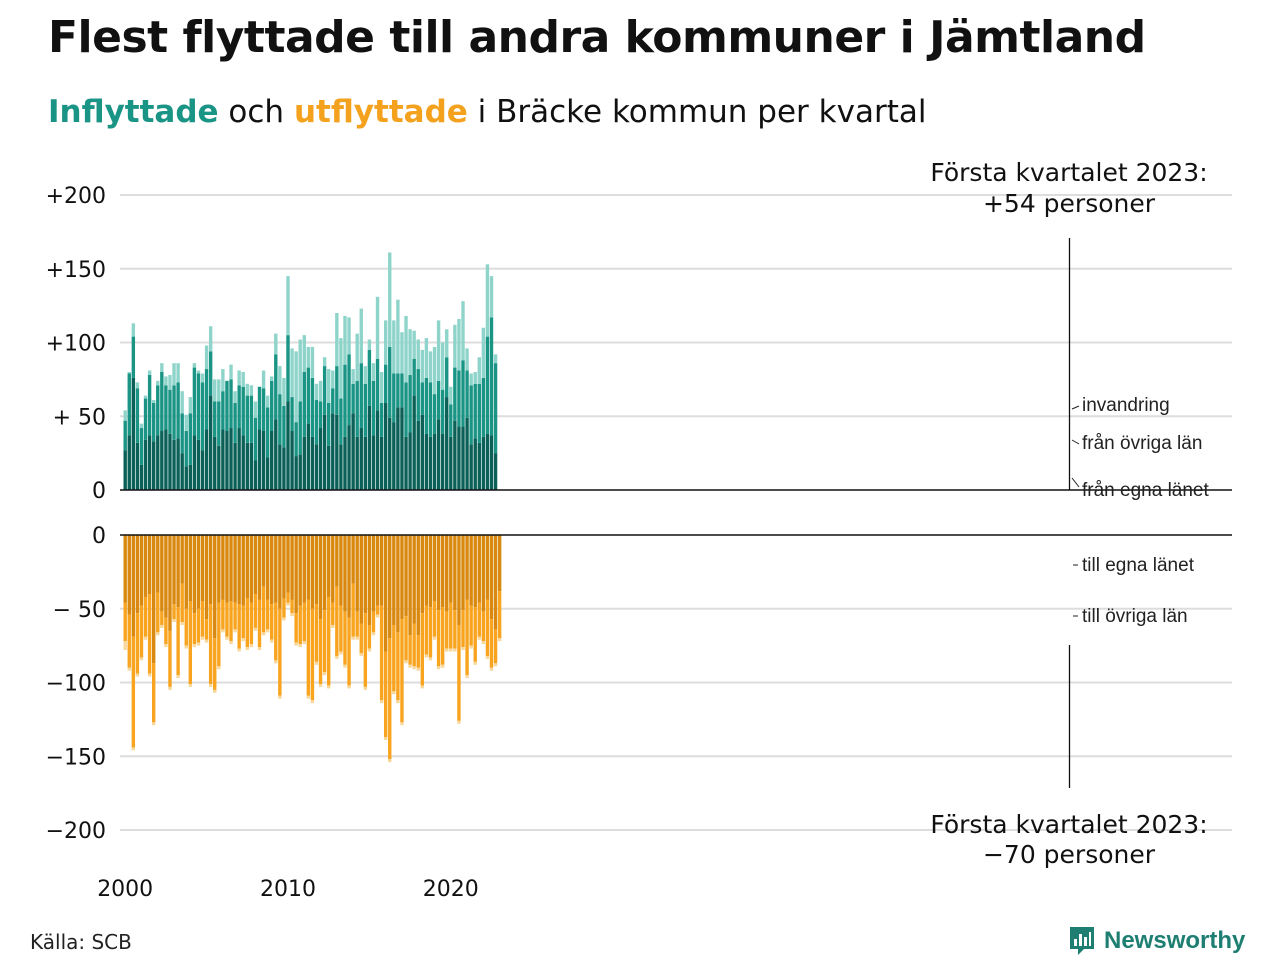 This screenshot has height=960, width=1280. Describe the element at coordinates (76, 831) in the screenshot. I see `y-tick-label: −200` at that location.